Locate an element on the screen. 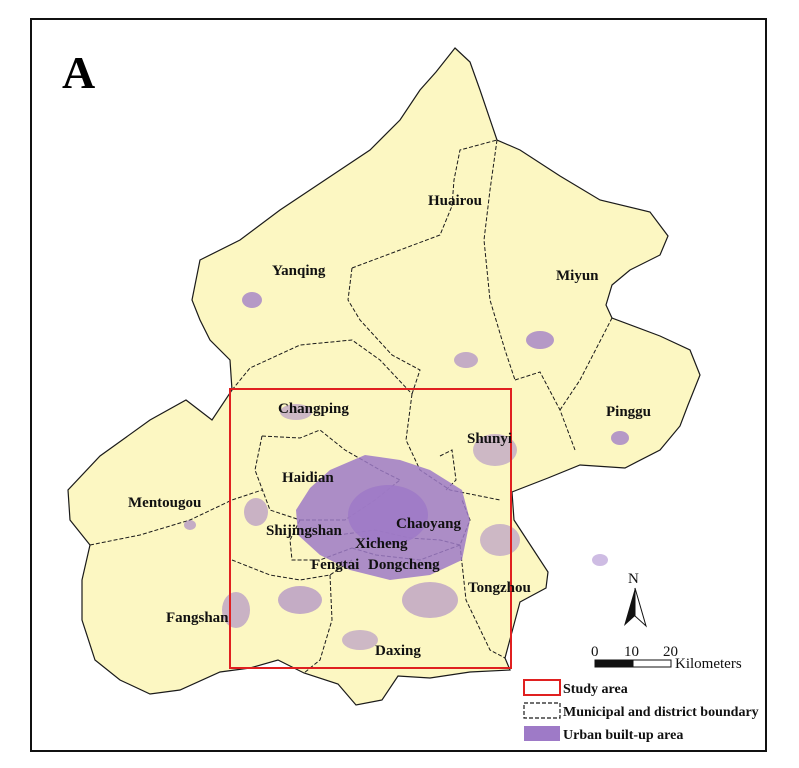  north-arrow: N is located at coordinates (635, 599).